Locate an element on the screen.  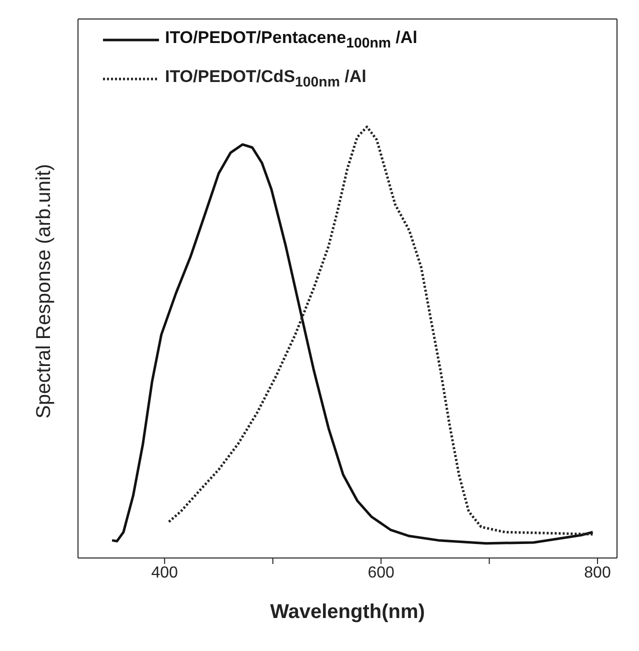
x-tick-label: 800 is located at coordinates (597, 573).